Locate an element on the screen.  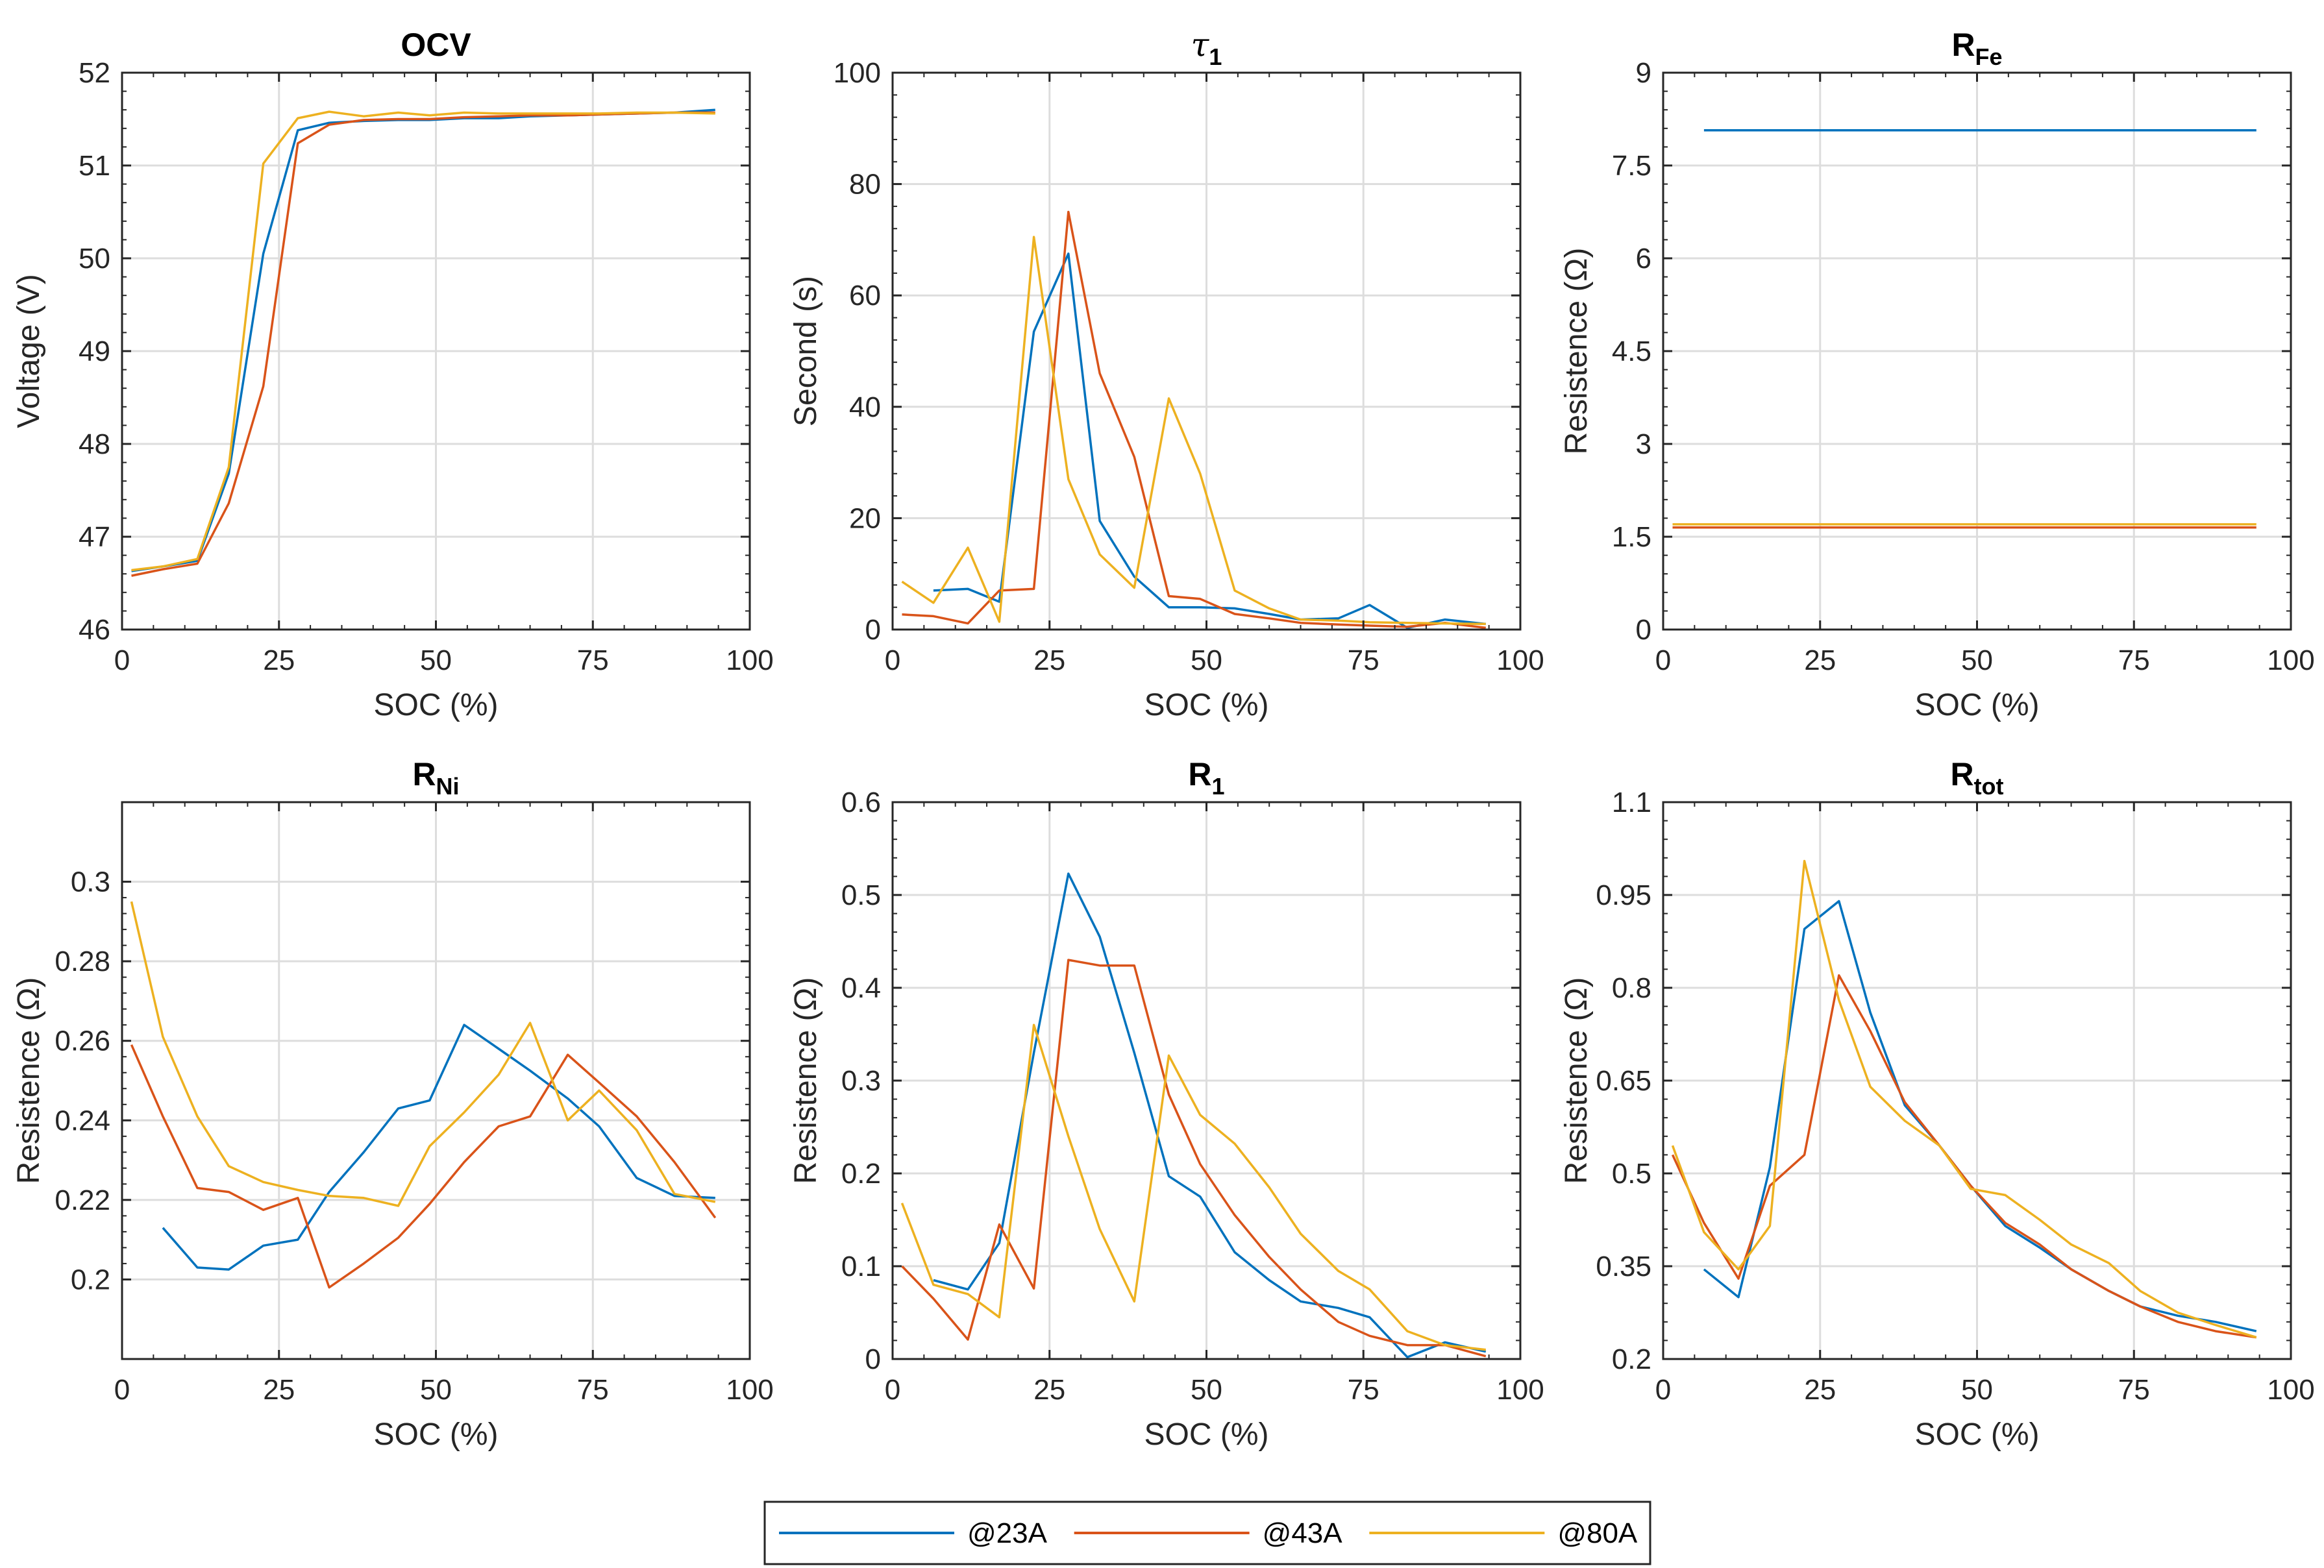
y-axis-label: Voltage (V) is located at coordinates (29, 351).